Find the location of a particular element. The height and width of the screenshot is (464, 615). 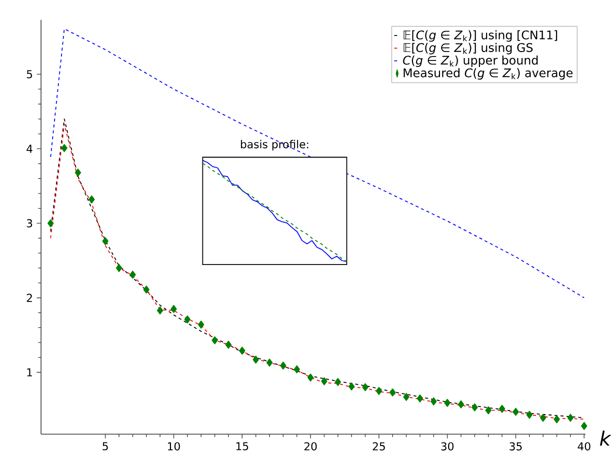

legend-label: 𝔼[C(g ∈ Z$_{k}$)] using [CN11] is located at coordinates (481, 36).